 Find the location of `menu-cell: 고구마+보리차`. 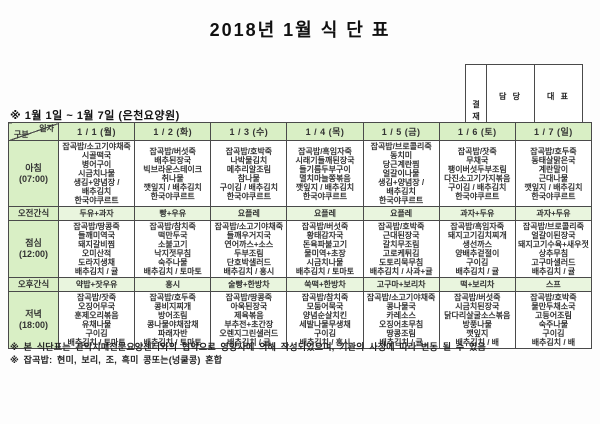

menu-cell: 고구마+보리차 is located at coordinates (401, 284).